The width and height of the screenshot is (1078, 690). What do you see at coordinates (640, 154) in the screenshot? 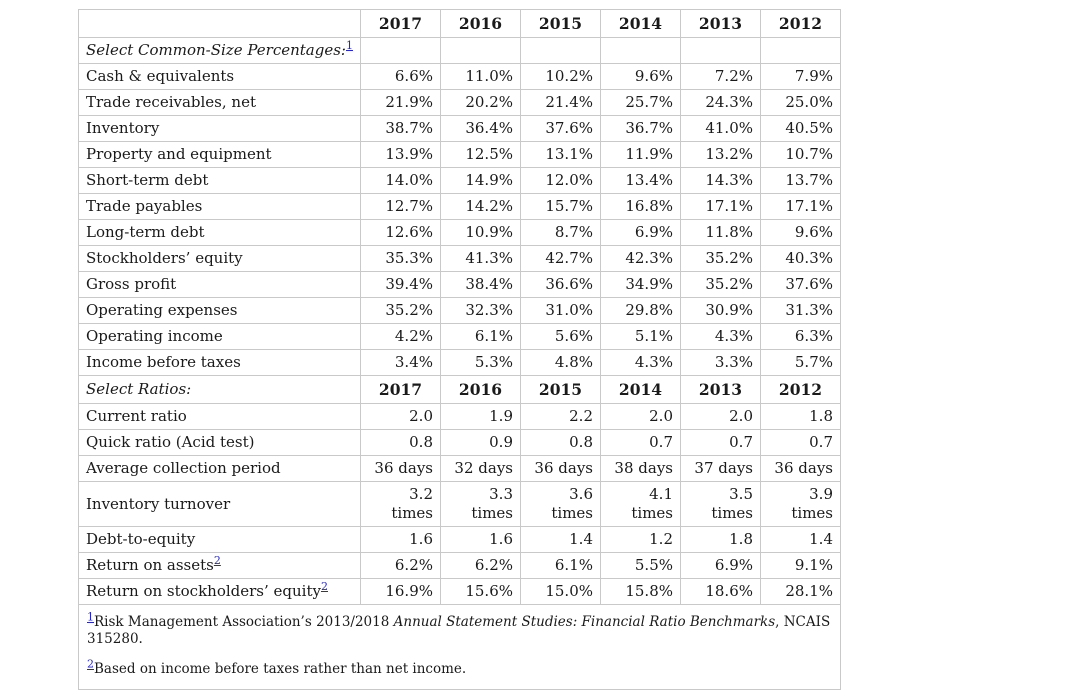
I see `cell-value: 11.9%` at bounding box center [640, 154].